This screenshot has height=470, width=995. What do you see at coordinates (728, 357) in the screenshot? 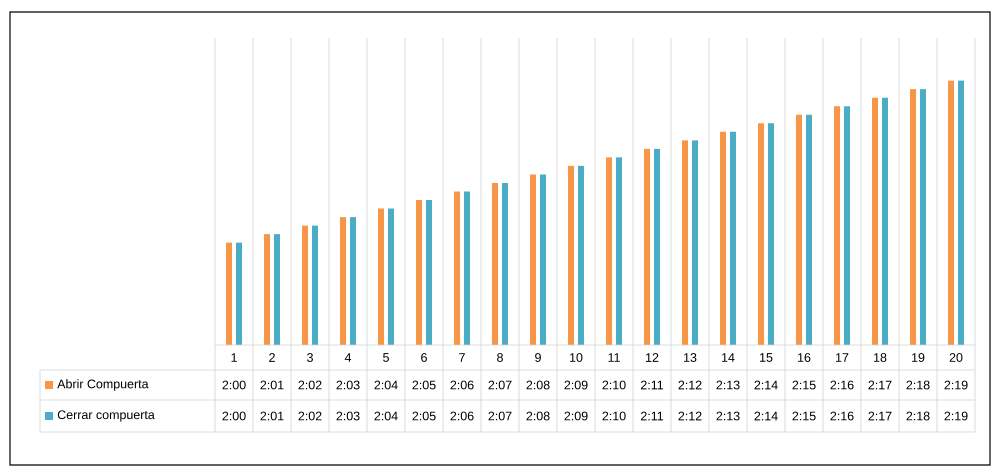
I see `x-tick-label: 14` at bounding box center [728, 357].